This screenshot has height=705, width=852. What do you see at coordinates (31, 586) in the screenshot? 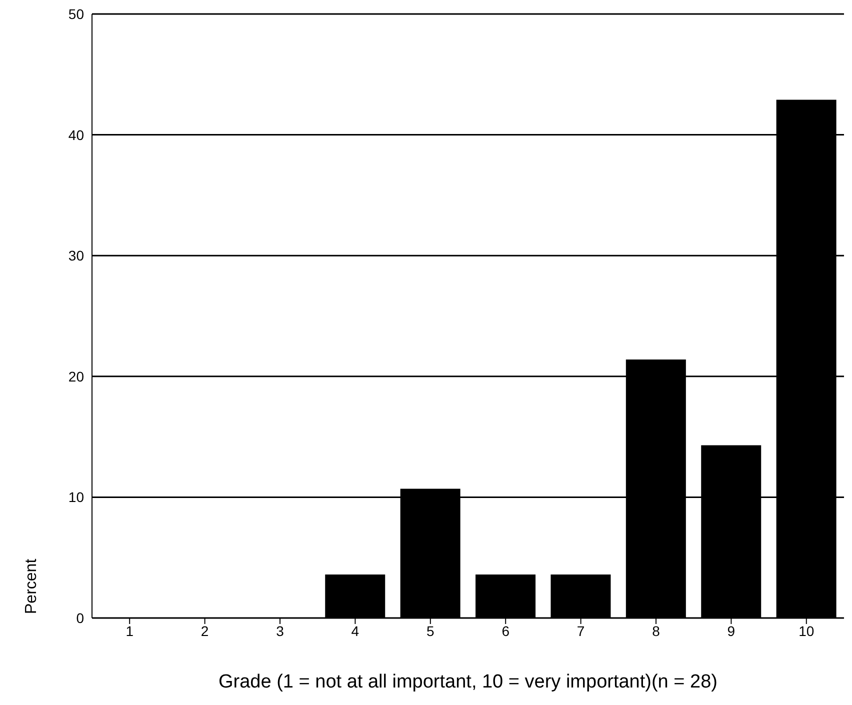
I see `y-axis-title: Percent` at bounding box center [31, 586].